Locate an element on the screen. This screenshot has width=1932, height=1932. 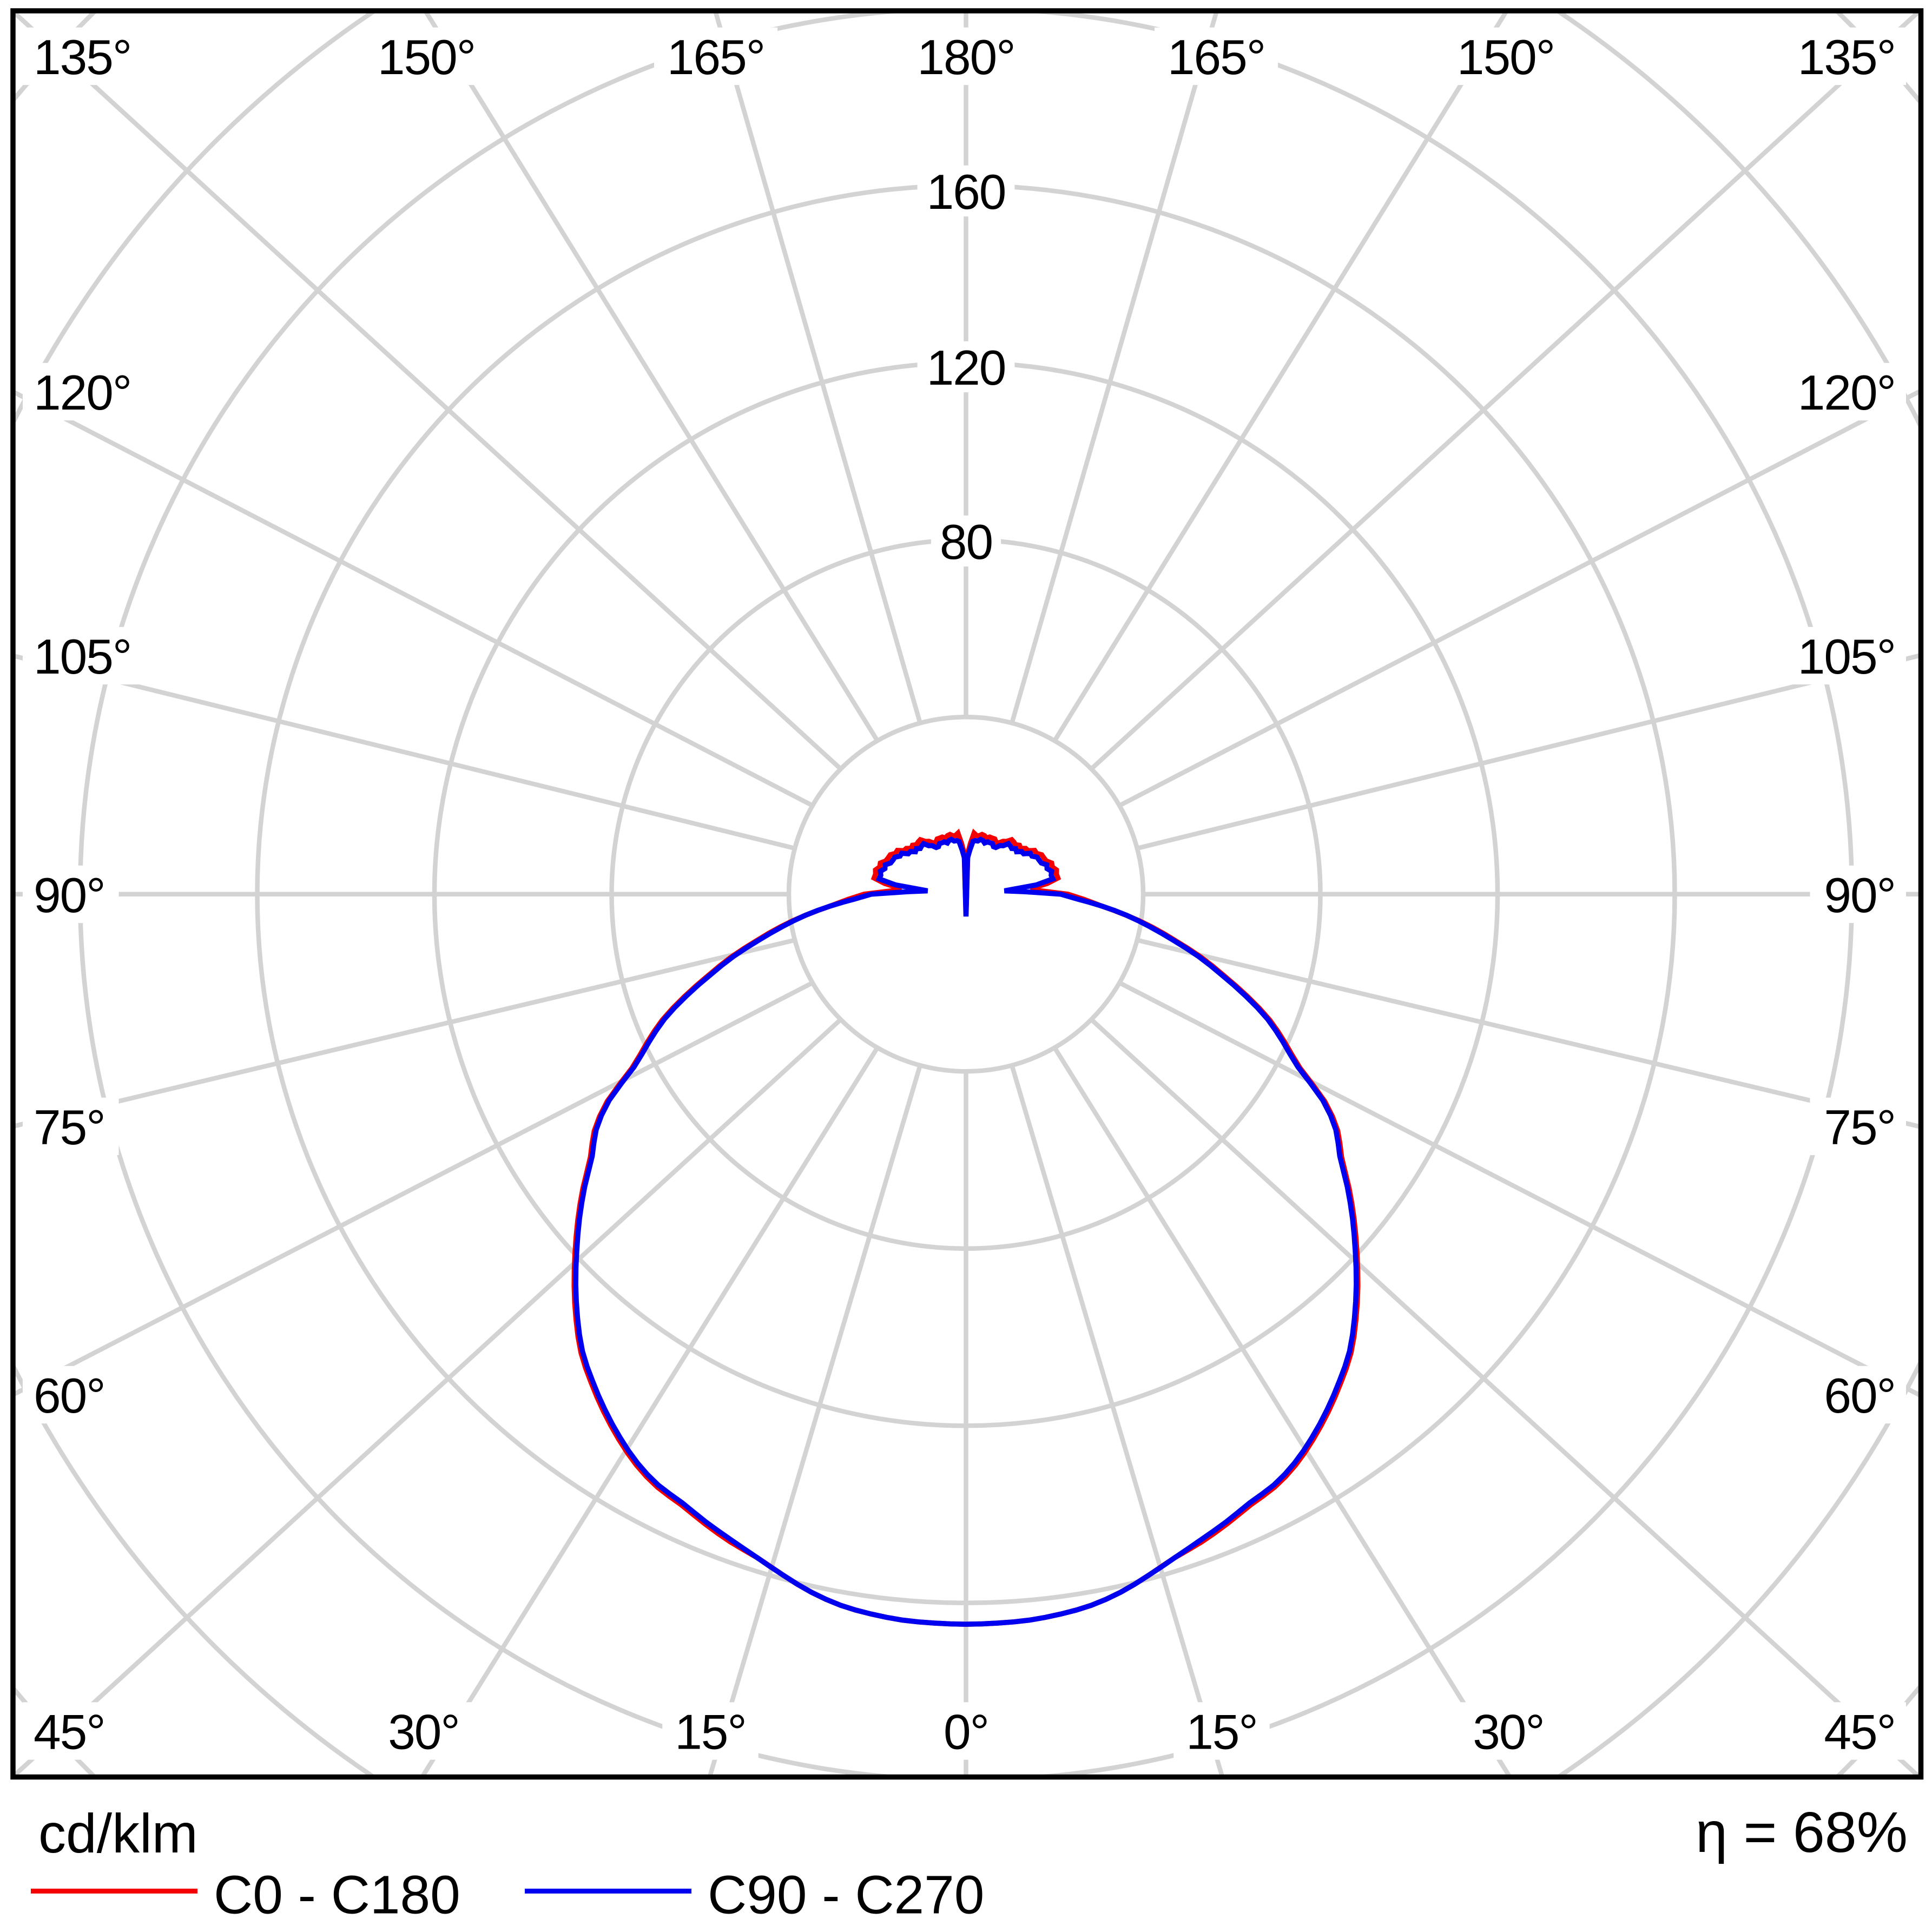
svg-text: 180° is located at coordinates (965, 57).